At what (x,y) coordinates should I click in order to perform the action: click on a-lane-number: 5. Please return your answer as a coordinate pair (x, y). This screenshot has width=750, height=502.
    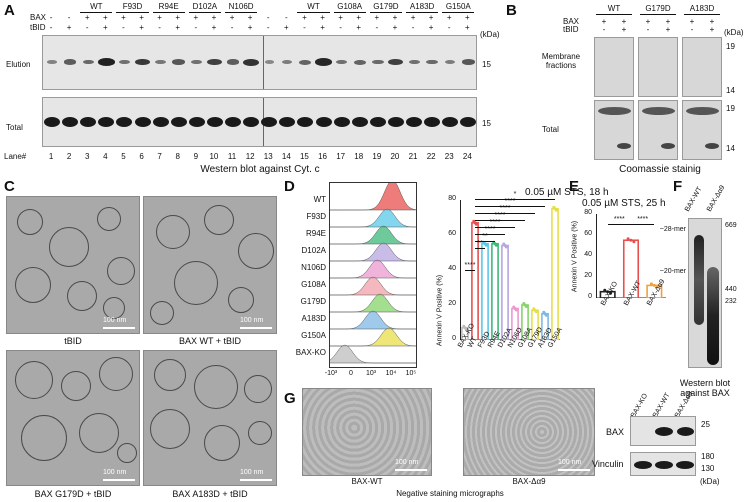
    Looking at the image, I should click on (123, 156).